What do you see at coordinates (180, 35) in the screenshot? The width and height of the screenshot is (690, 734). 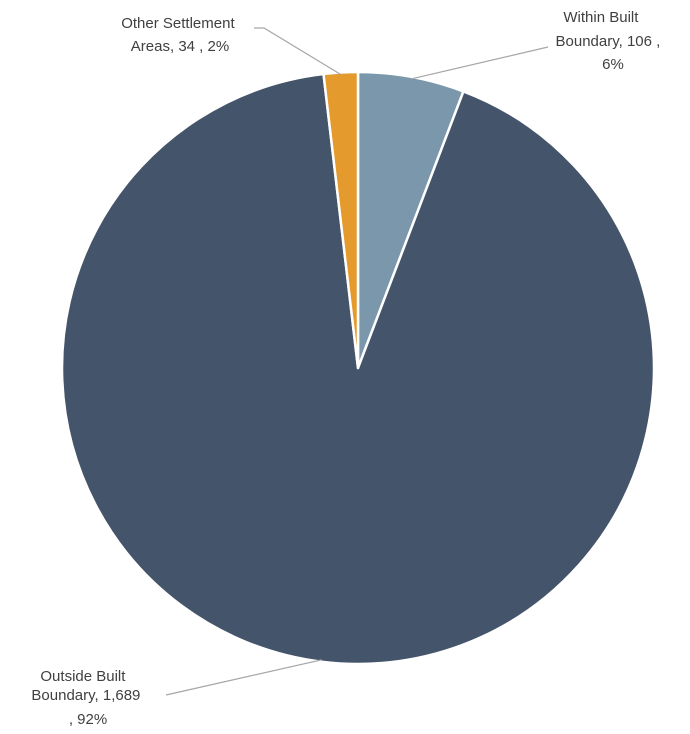 I see `slice-label-other-settlement-areas: Other Settlement Areas, 34 , 2%` at bounding box center [180, 35].